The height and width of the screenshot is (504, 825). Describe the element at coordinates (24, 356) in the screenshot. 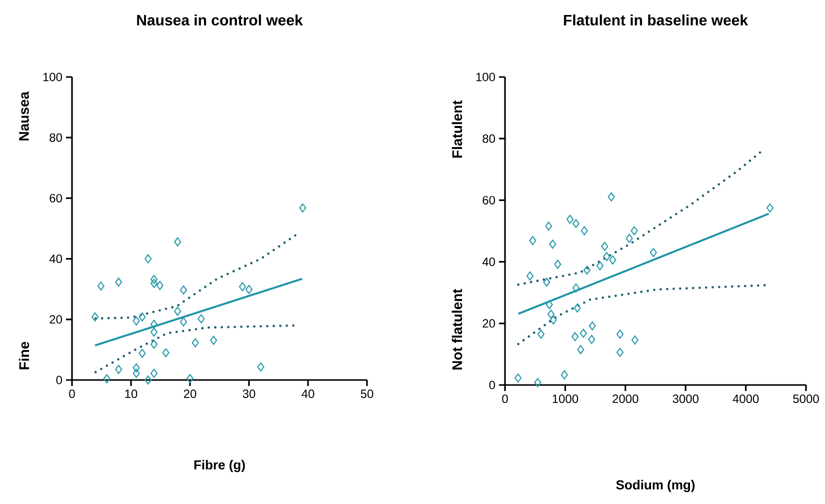

I see `text: Fine` at that location.